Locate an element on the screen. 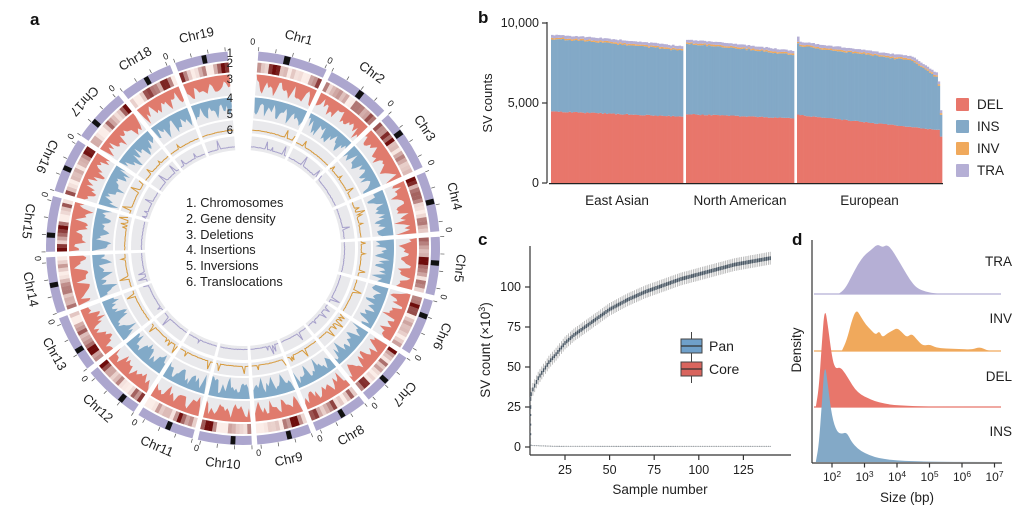 This screenshot has height=515, width=1024. c-y-tick-label: 50 is located at coordinates (514, 367).